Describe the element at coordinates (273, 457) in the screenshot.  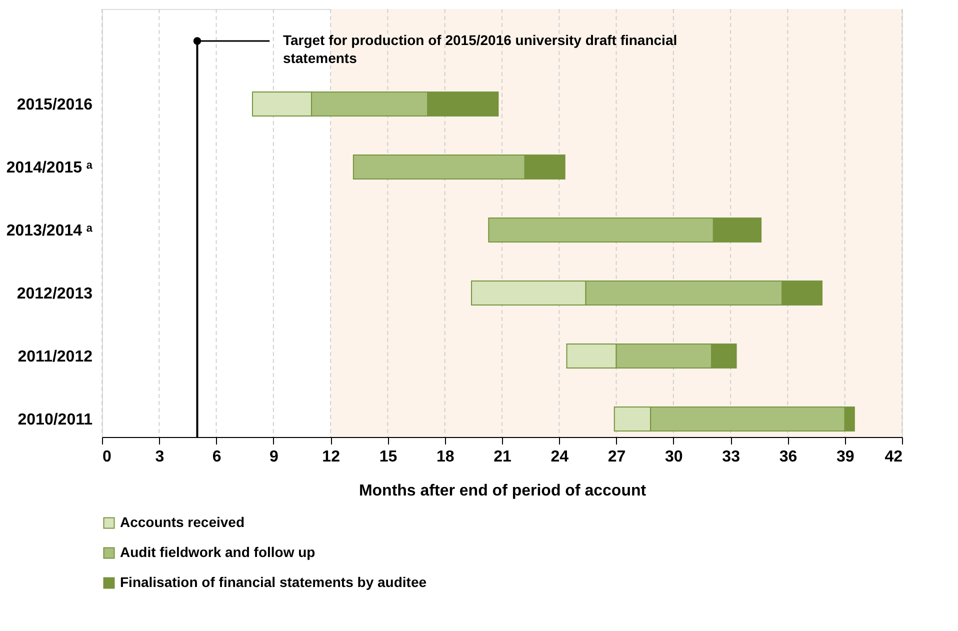
I see `x-tick-label: 9` at that location.